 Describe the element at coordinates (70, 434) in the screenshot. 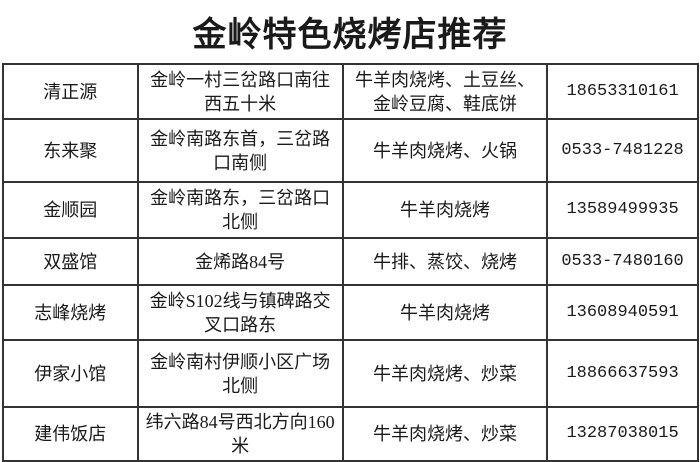

I see `restaurant-name-cell: 建伟饭店` at that location.